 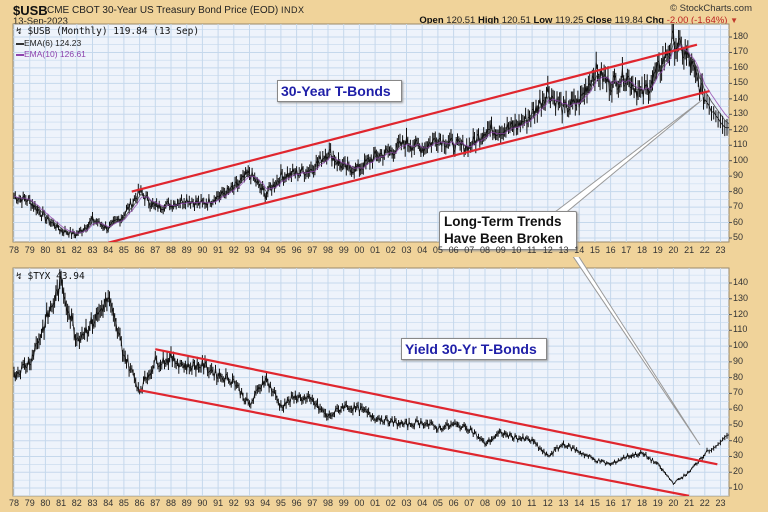 I want to click on y-tick-label: 140, so click(x=741, y=97).